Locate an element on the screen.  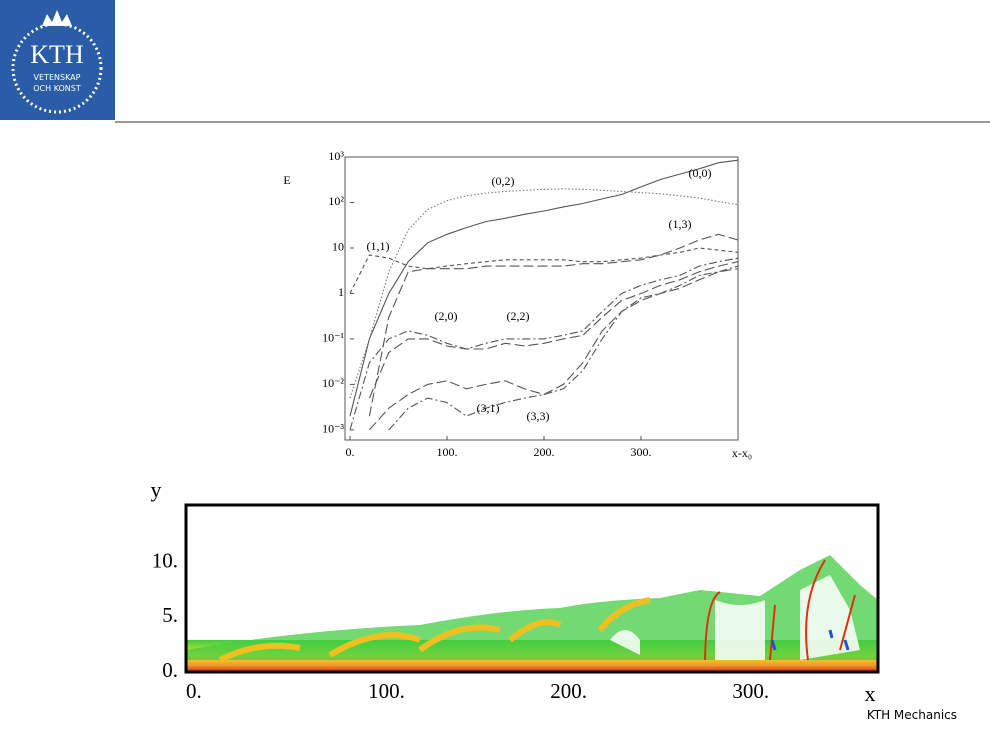
logo-crown is located at coordinates (57, 18).